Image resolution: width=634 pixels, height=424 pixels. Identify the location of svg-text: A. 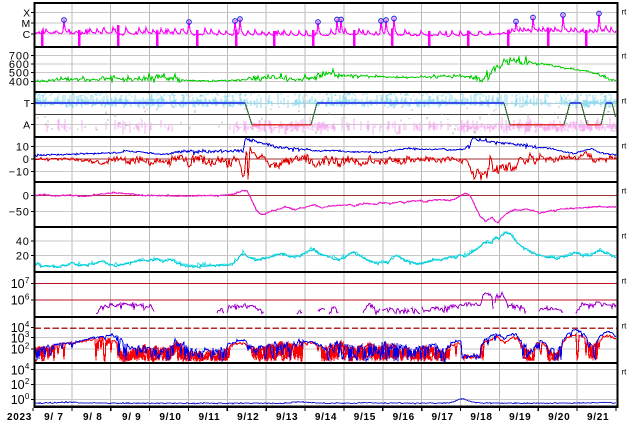
(26, 126).